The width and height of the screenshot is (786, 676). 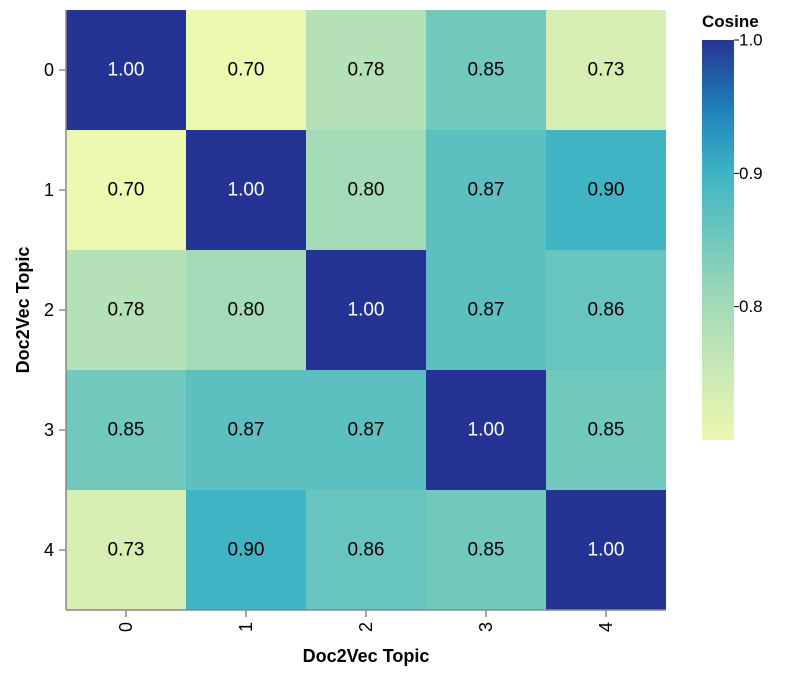 I want to click on legend-ticks: 1.0 0.9 0.8, so click(x=748, y=173).